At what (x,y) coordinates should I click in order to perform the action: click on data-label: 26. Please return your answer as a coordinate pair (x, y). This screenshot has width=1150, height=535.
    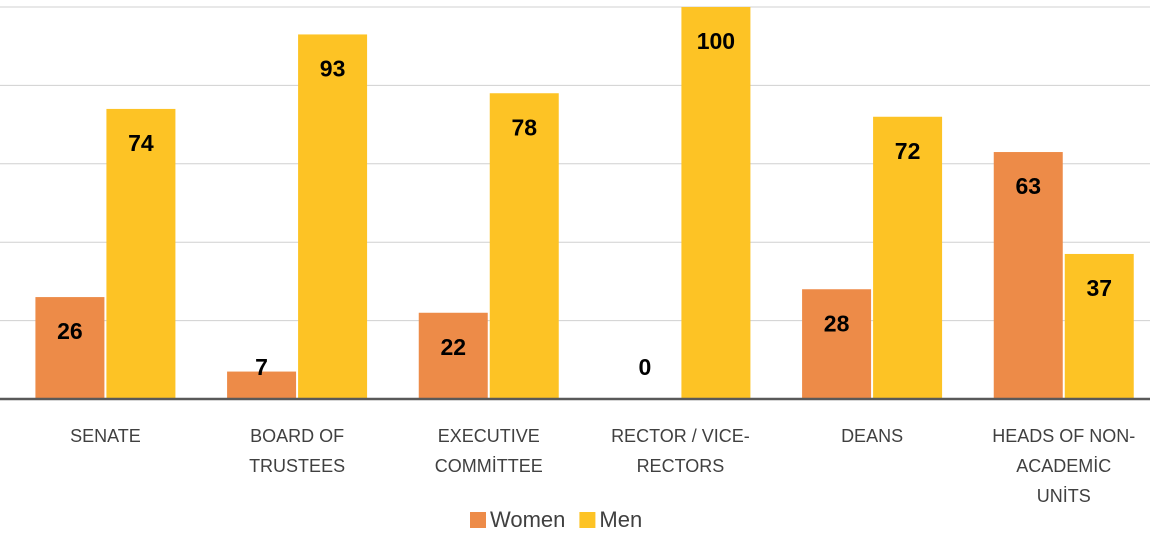
    Looking at the image, I should click on (70, 331).